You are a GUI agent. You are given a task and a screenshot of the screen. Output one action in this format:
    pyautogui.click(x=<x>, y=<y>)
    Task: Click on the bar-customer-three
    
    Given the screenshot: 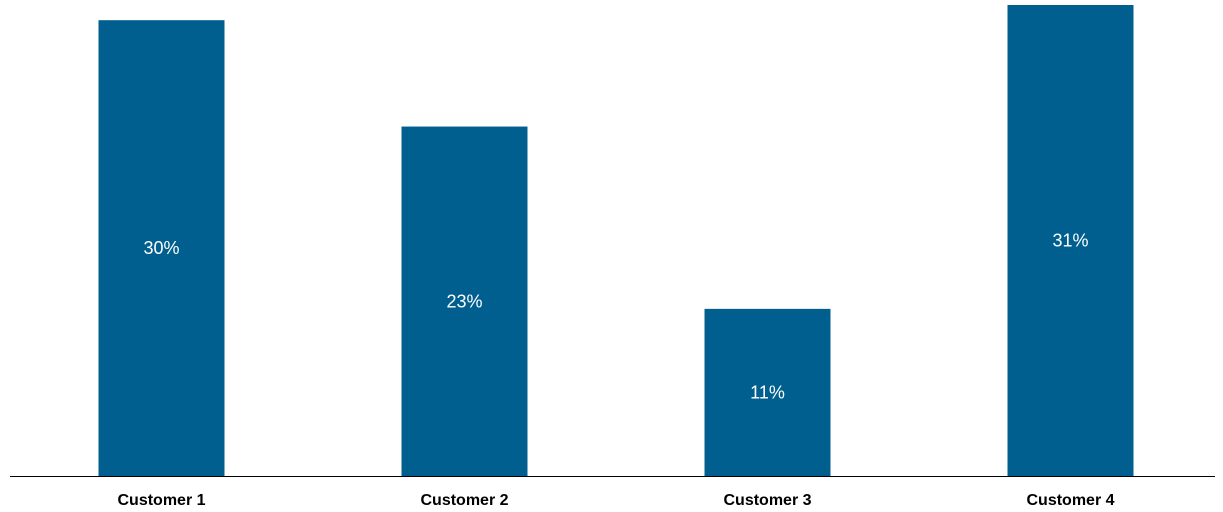 What is the action you would take?
    pyautogui.click(x=767, y=392)
    